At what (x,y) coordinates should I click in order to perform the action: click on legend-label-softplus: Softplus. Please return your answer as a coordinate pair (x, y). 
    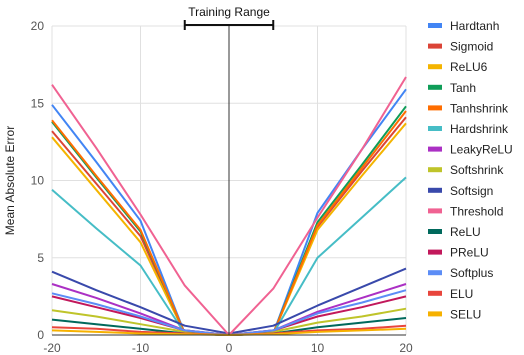
    Looking at the image, I should click on (471, 273).